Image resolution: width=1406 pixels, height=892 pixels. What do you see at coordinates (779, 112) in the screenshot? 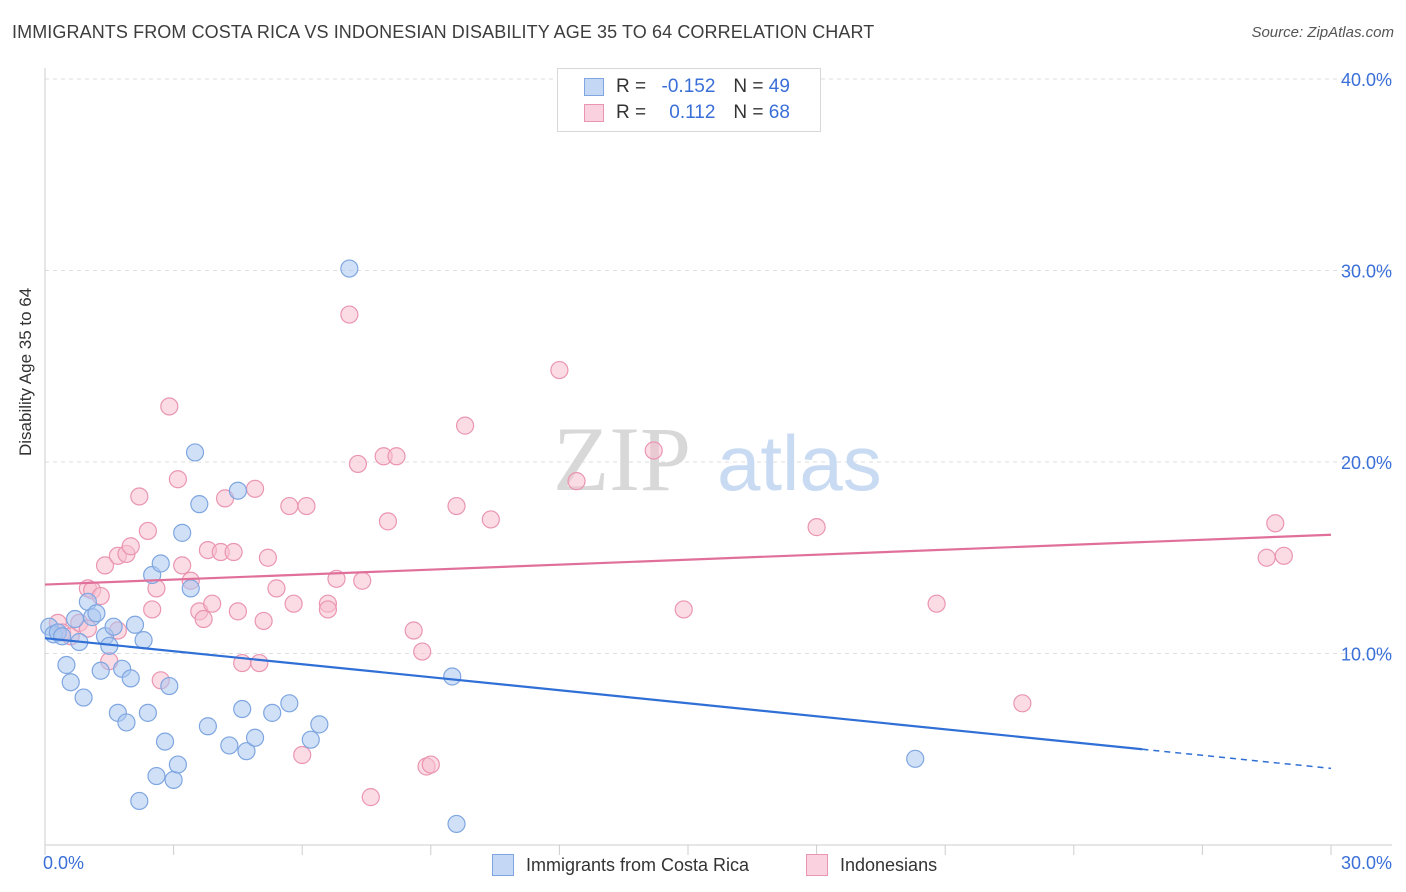
I see `legend-n-value-pink: 68` at bounding box center [779, 112].